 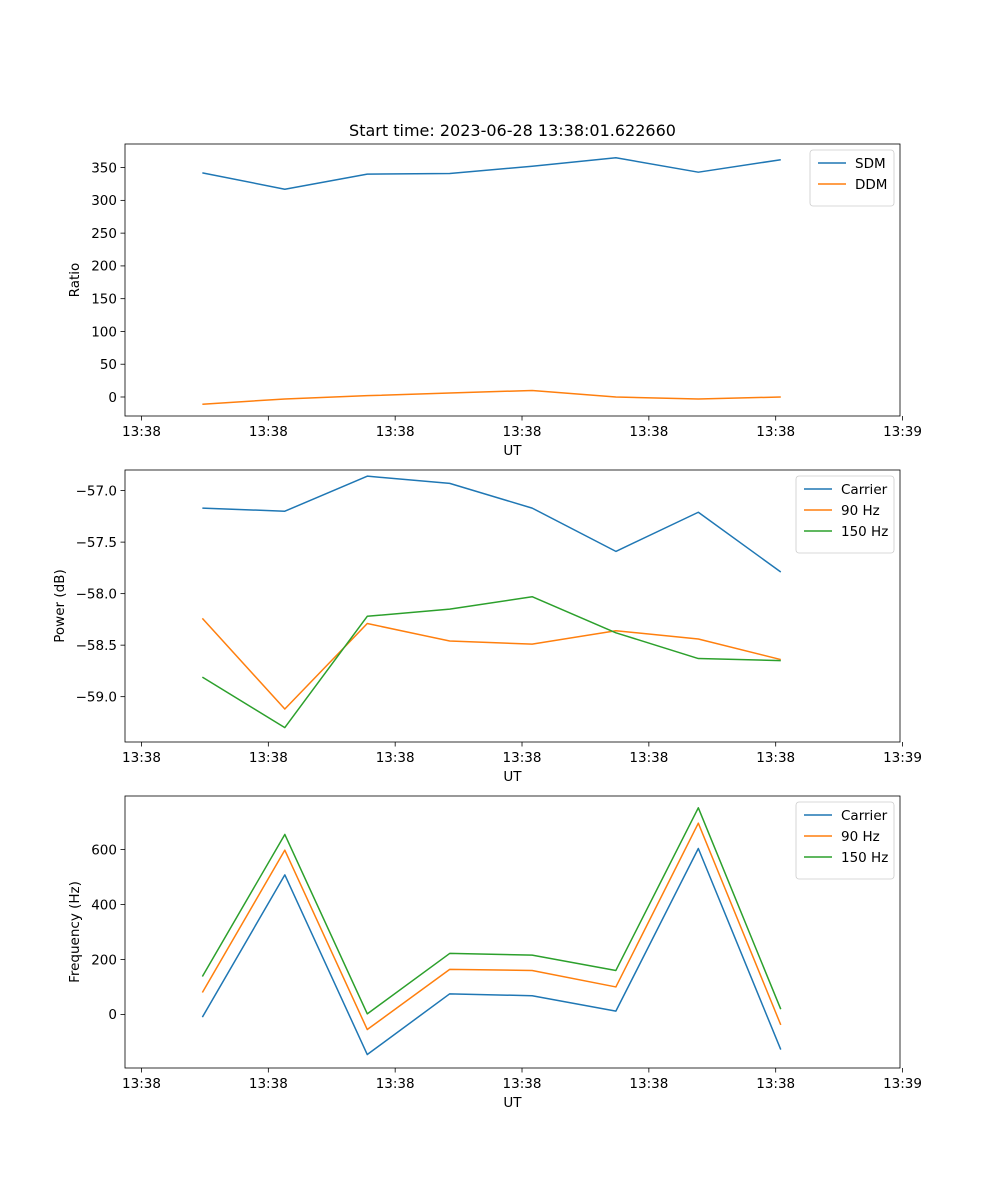 I want to click on y-tick-label: −57.0, so click(x=96, y=491).